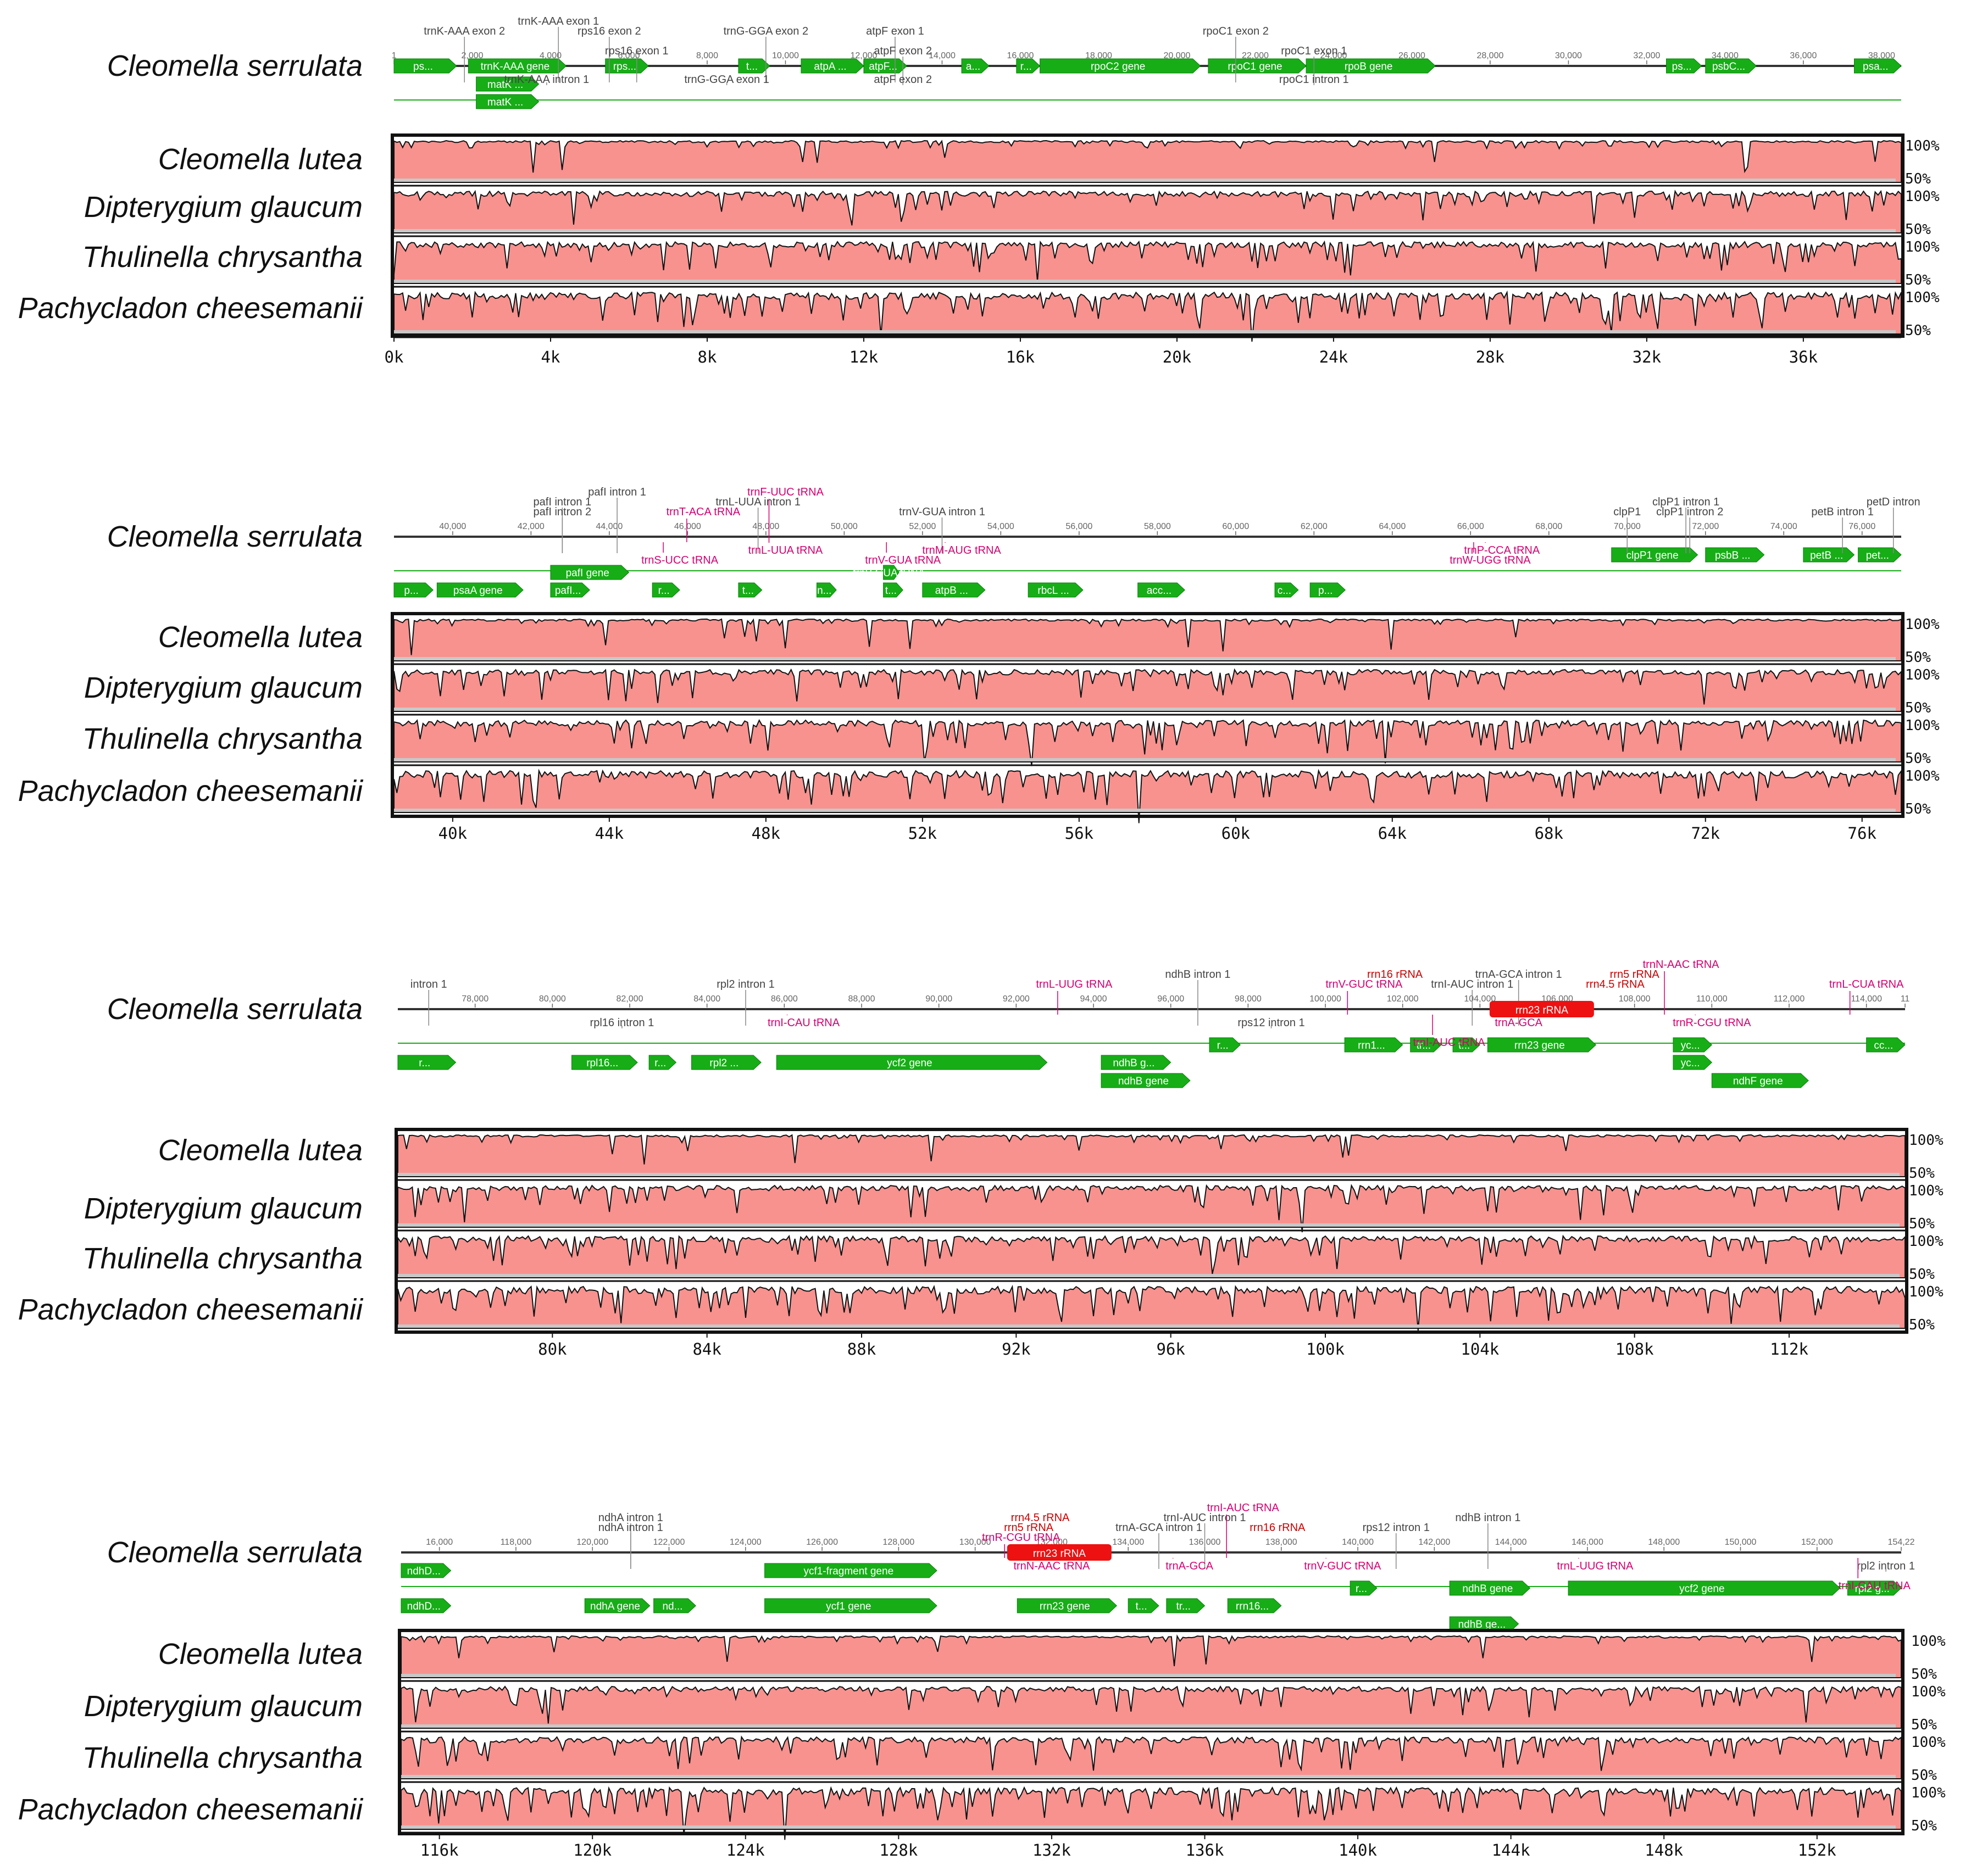 The width and height of the screenshot is (1971, 1876). Describe the element at coordinates (223, 1706) in the screenshot. I see `species-label: Dipterygium glaucum` at that location.